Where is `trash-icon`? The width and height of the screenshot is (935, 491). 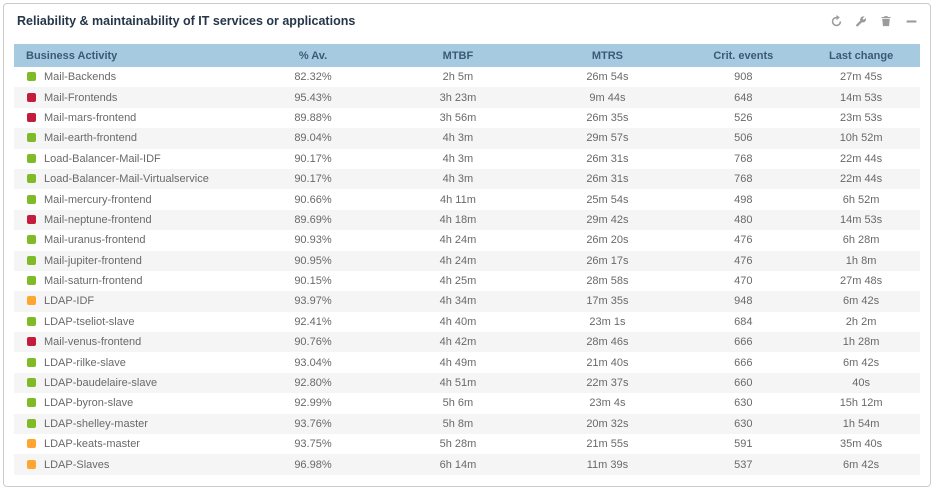 trash-icon is located at coordinates (886, 21).